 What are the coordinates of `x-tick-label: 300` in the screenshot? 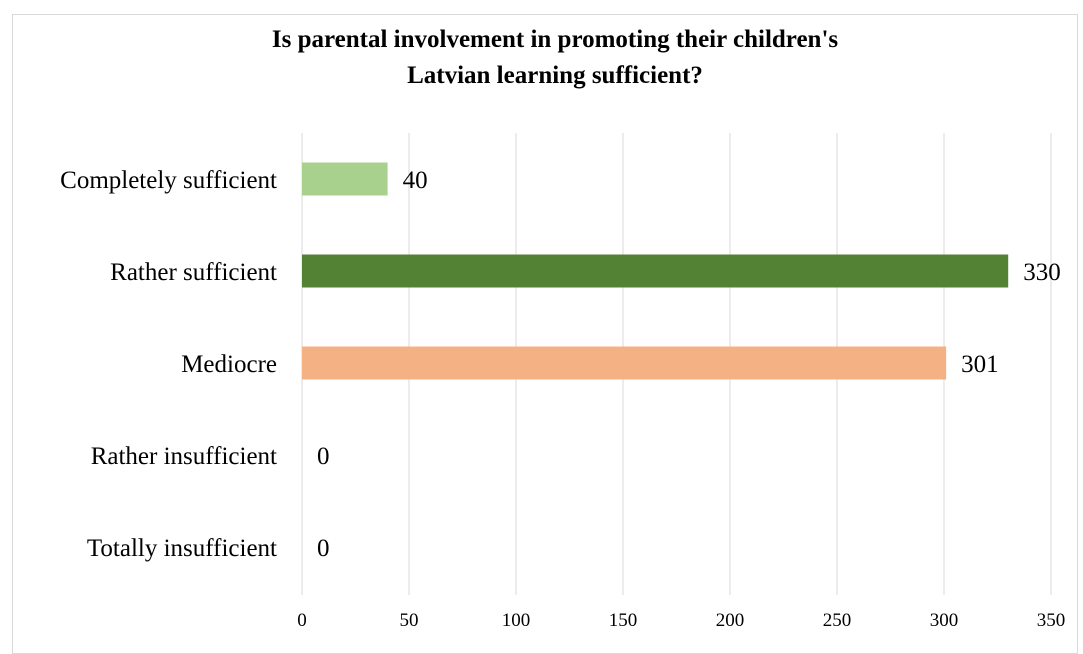 It's located at (944, 620).